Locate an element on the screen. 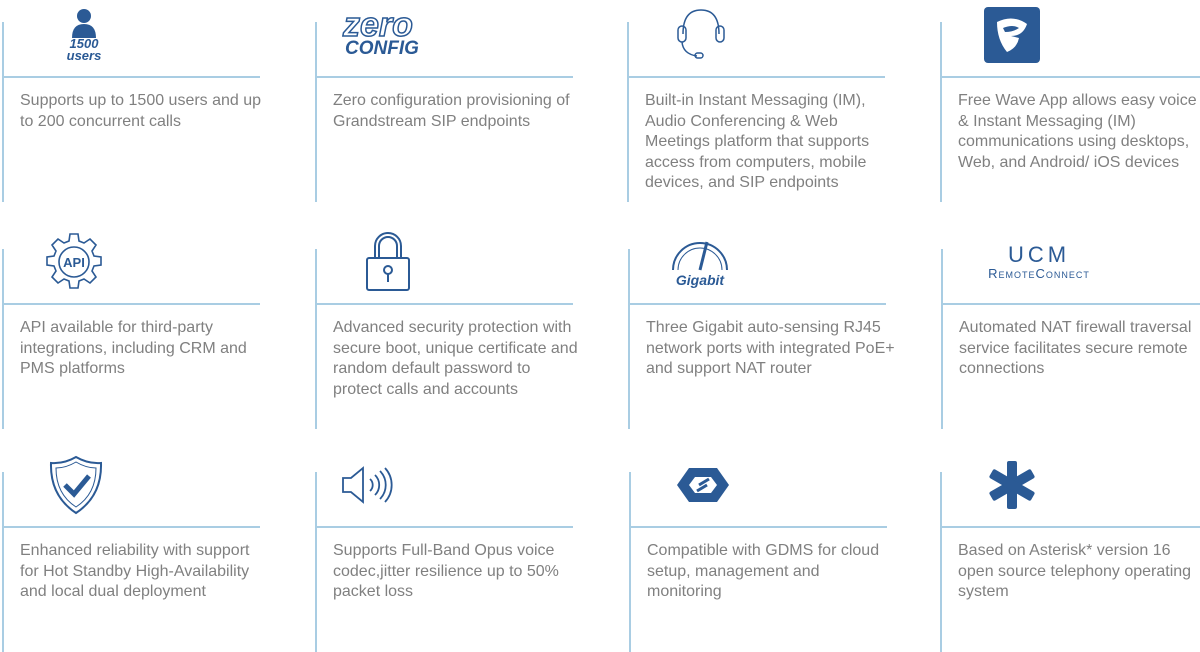 The height and width of the screenshot is (652, 1200). speaker-icon is located at coordinates (367, 485).